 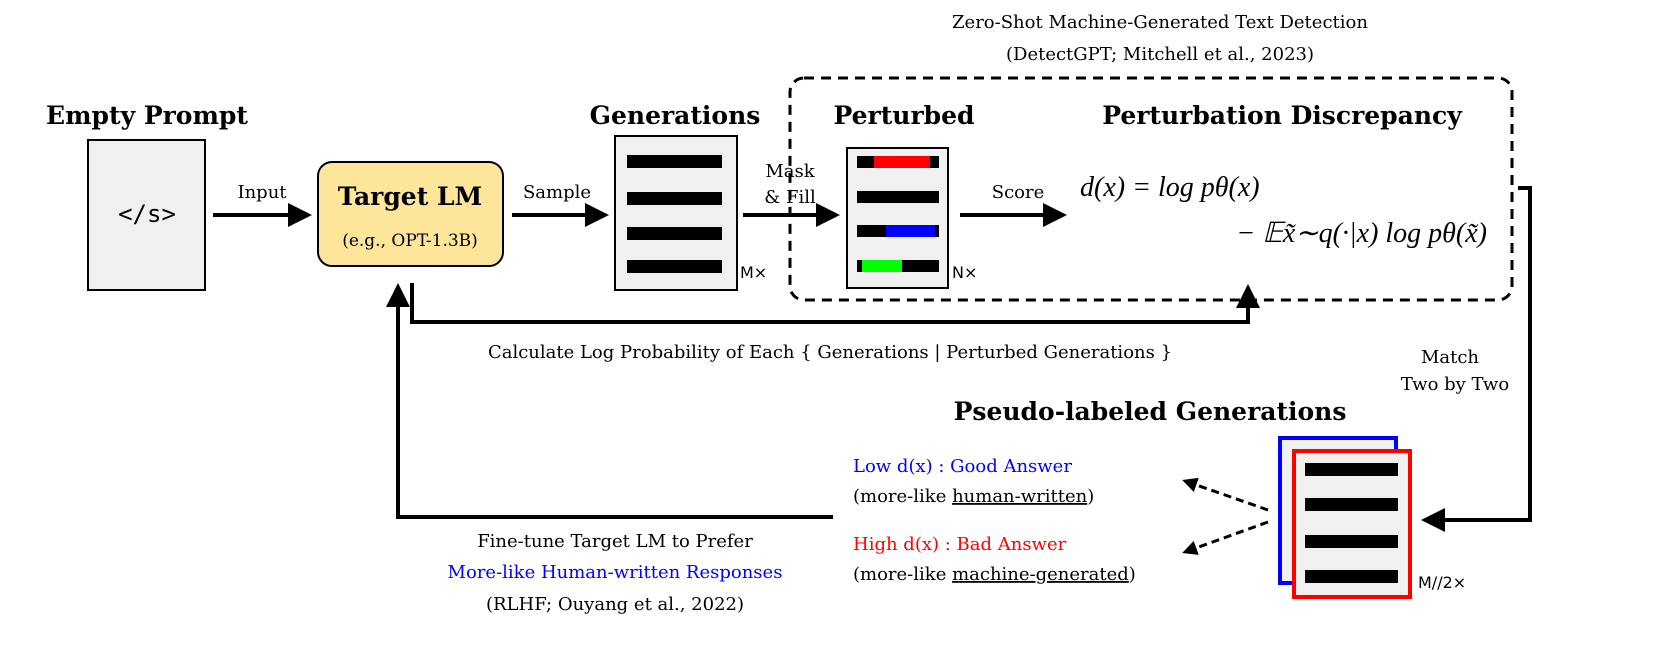 What do you see at coordinates (615, 572) in the screenshot?
I see `finetune-line2: More-like Human-written Responses` at bounding box center [615, 572].